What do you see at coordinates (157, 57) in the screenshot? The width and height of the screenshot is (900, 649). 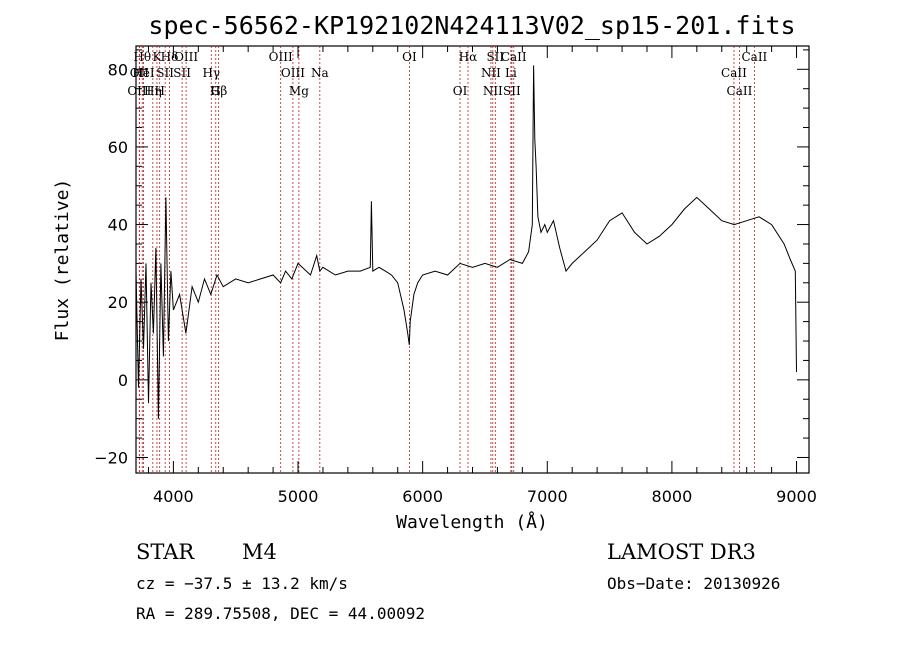 I see `line-label: K` at bounding box center [157, 57].